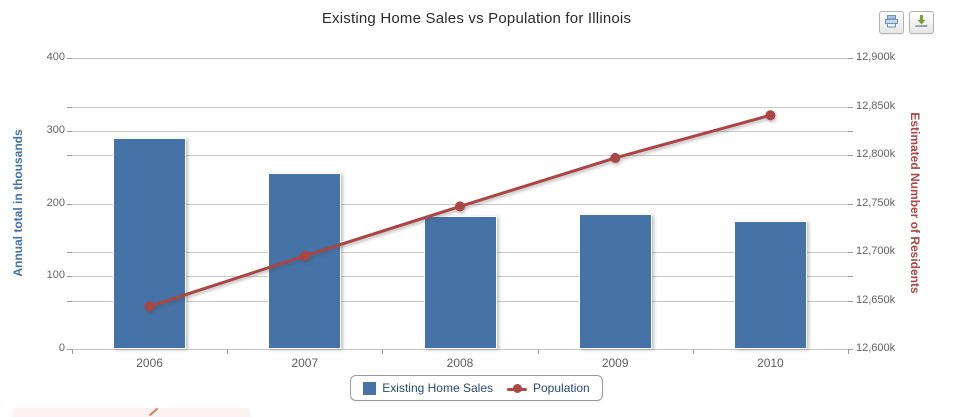  What do you see at coordinates (876, 57) in the screenshot?
I see `right-axis-label-12900k: 12,900k` at bounding box center [876, 57].